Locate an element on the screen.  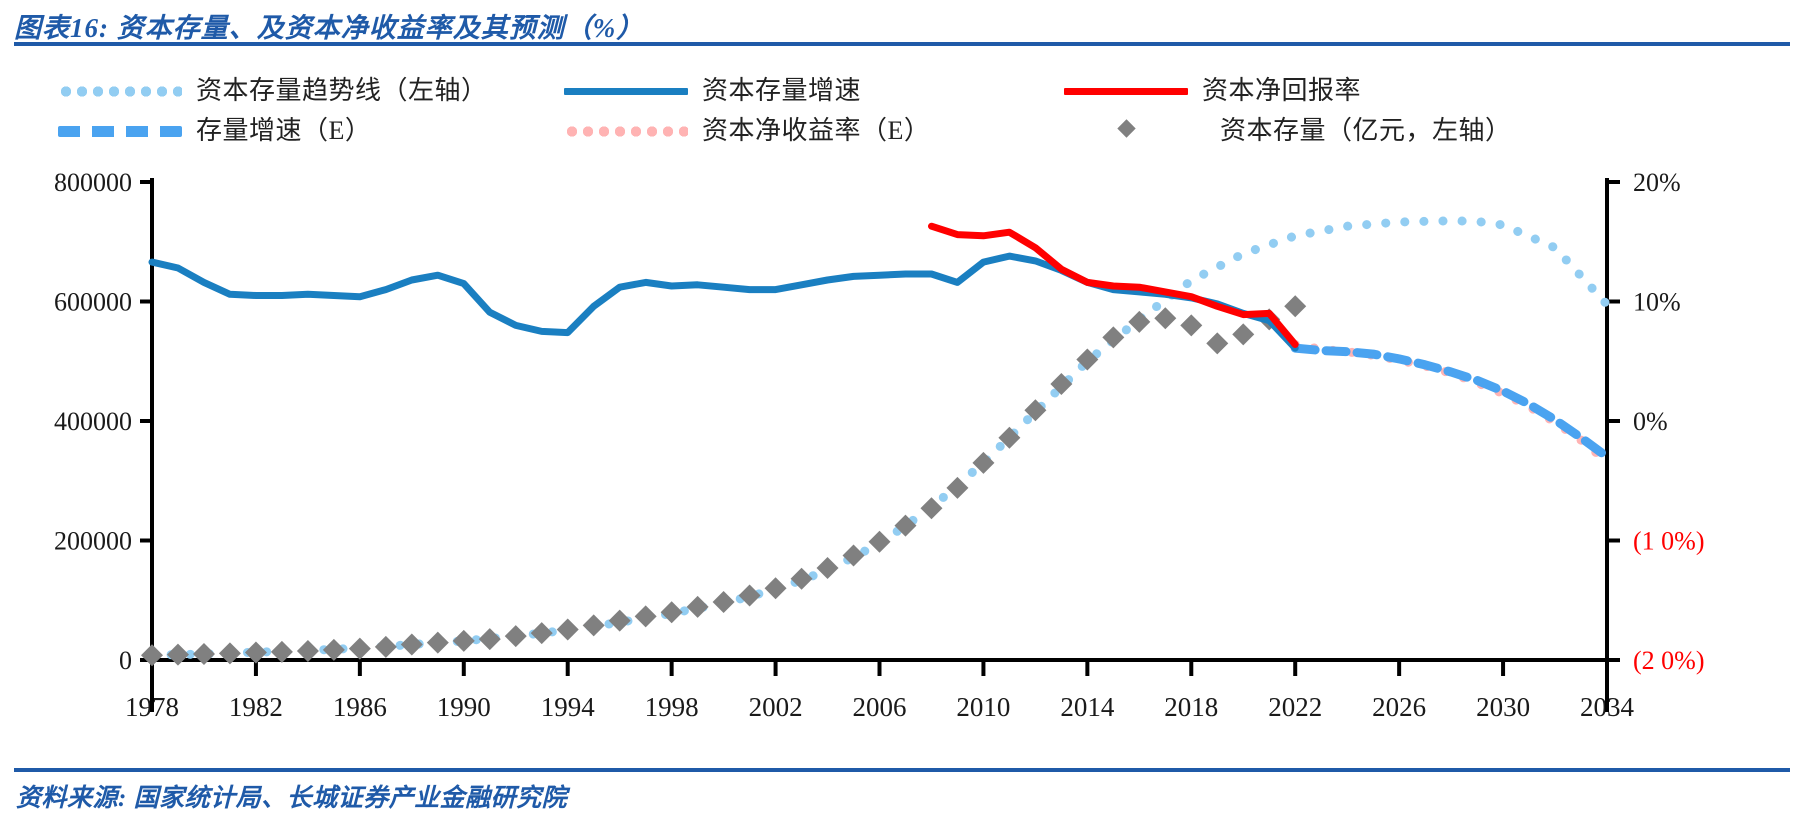
legend-dotted-pink-icon is located at coordinates (626, 131).